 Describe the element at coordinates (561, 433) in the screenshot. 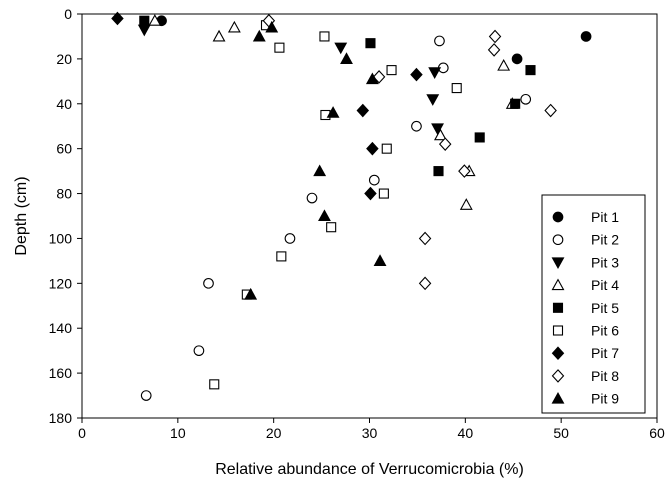

I see `x-tick-label: 50` at that location.